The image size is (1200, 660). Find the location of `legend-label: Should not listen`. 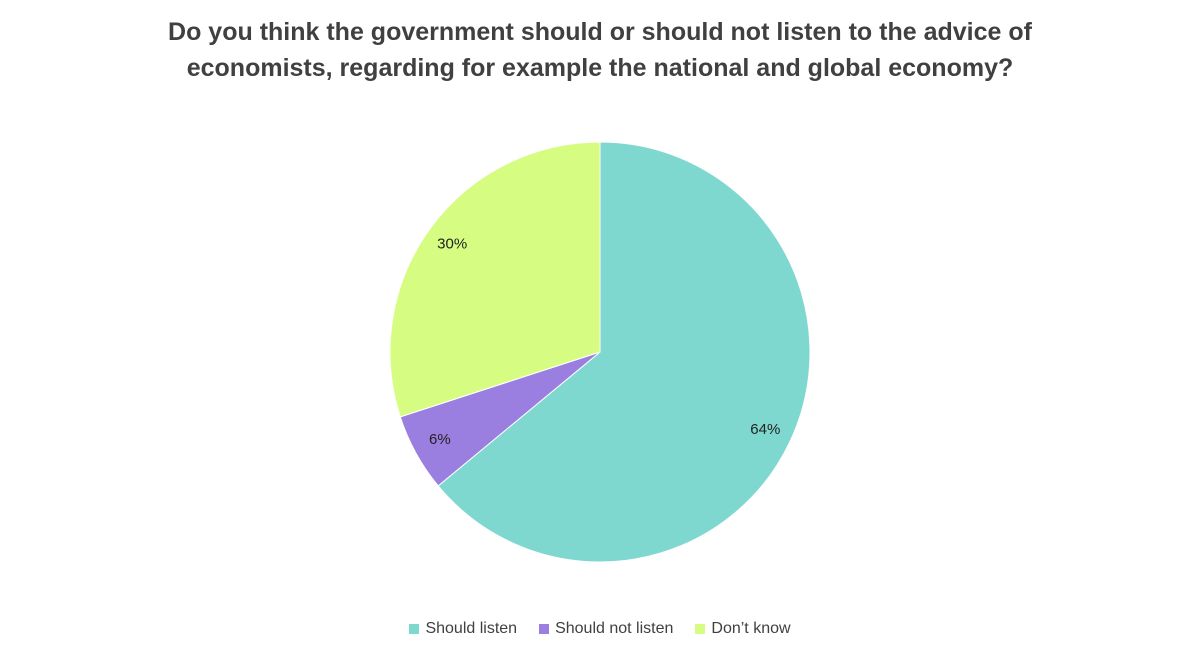

legend-label: Should not listen is located at coordinates (614, 628).